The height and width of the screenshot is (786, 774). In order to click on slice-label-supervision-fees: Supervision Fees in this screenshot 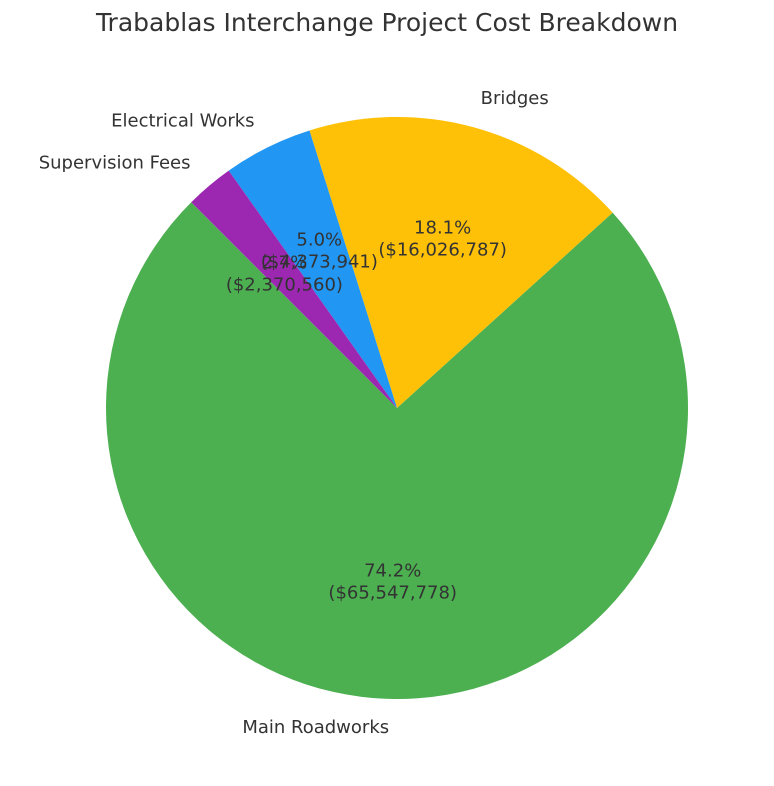, I will do `click(115, 162)`.